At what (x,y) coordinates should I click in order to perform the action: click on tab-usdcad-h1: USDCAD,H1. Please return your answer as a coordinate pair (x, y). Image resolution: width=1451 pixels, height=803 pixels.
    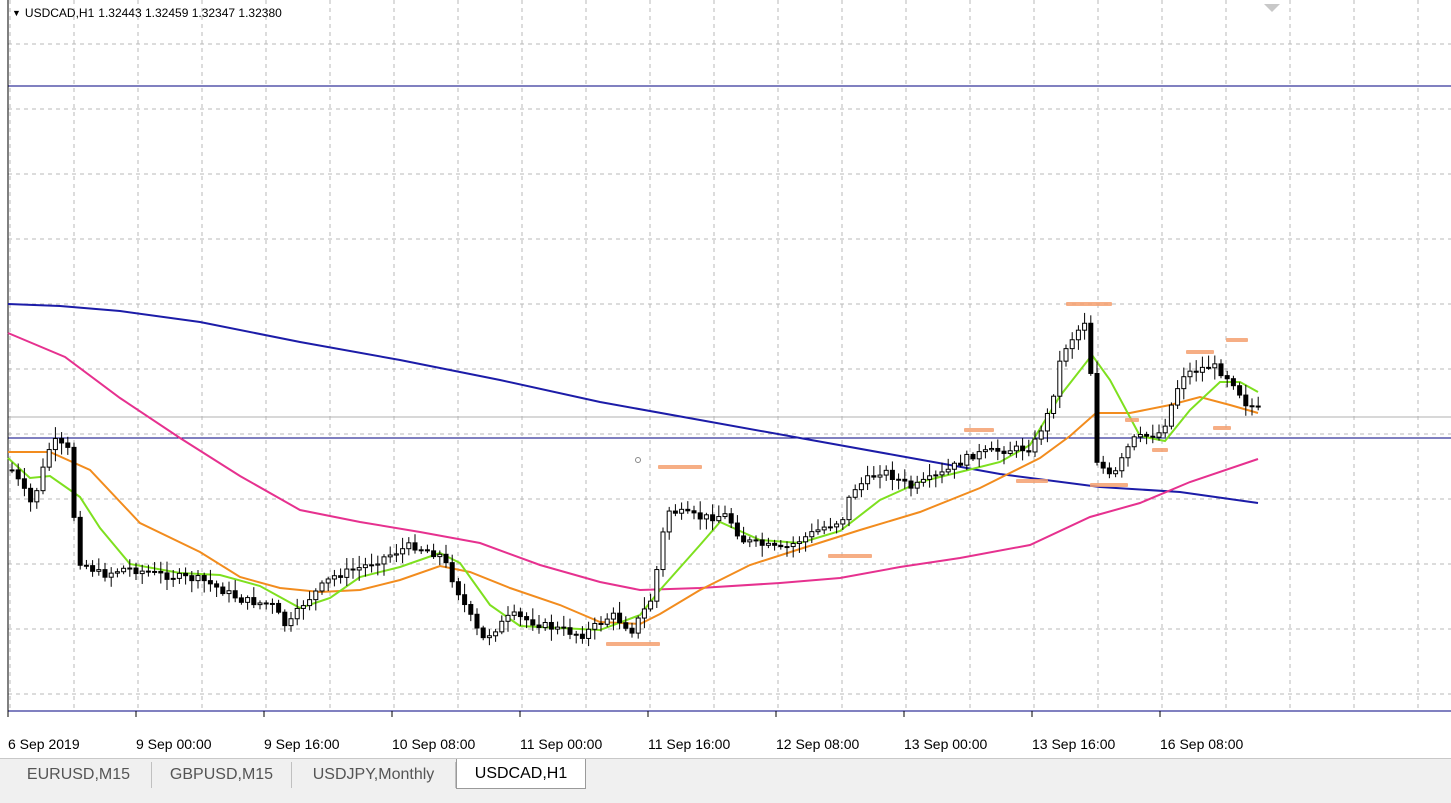
    Looking at the image, I should click on (521, 774).